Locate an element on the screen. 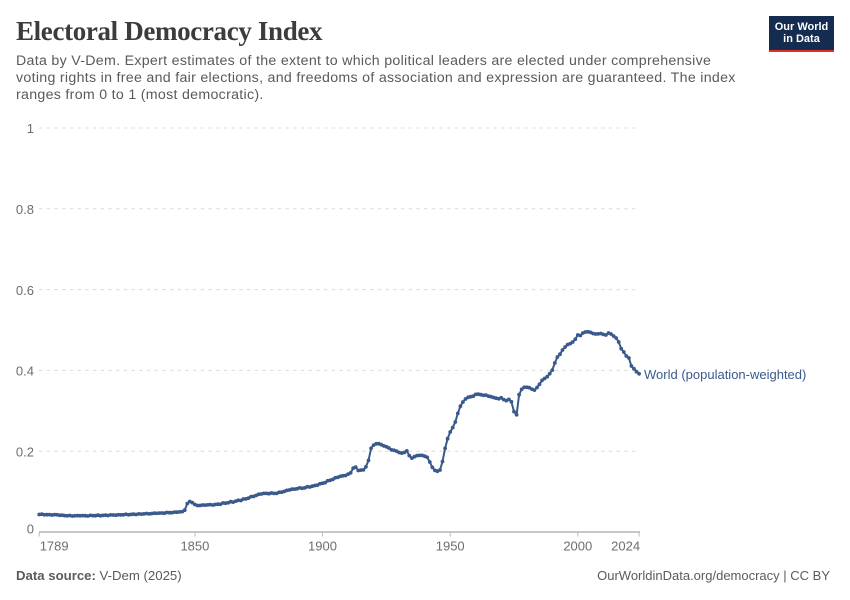  svg-text: 0.8 is located at coordinates (25, 209).